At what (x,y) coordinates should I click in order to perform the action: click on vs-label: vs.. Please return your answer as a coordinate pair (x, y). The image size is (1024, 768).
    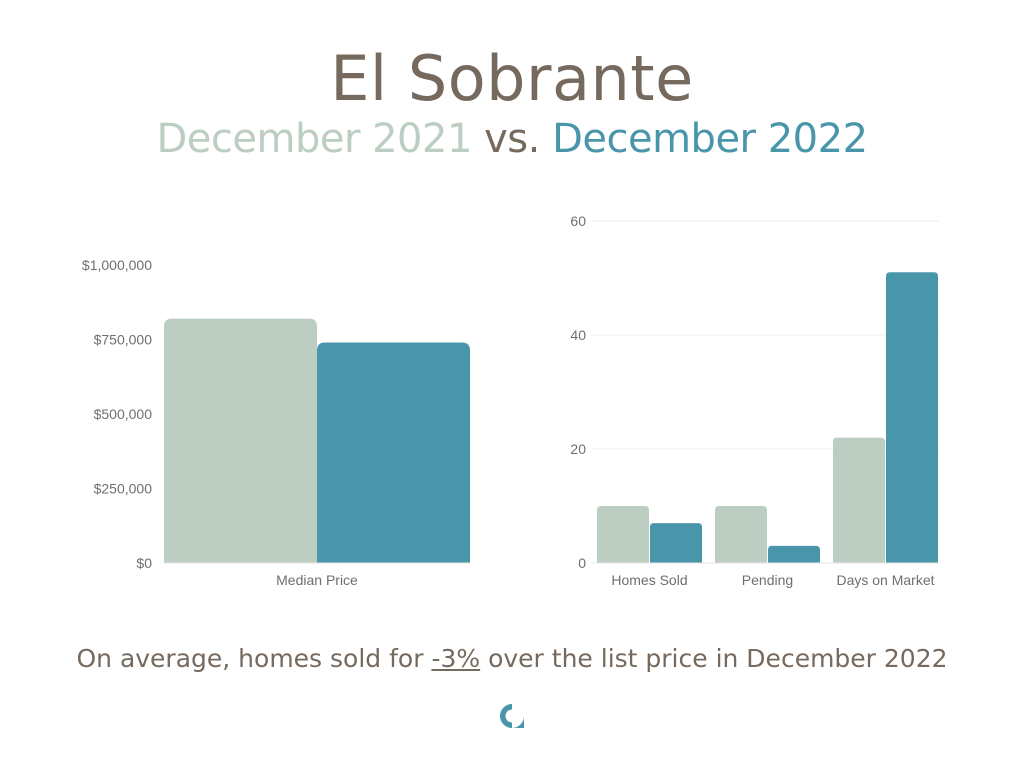
    Looking at the image, I should click on (512, 139).